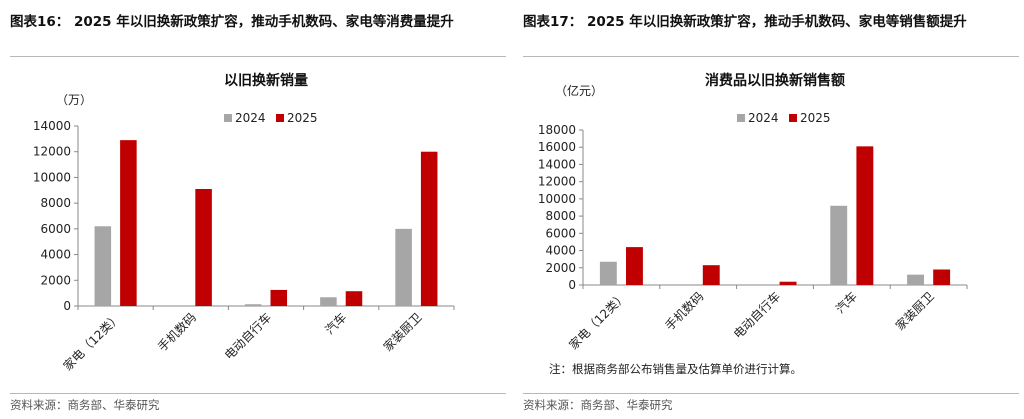 This screenshot has height=419, width=1024. What do you see at coordinates (232, 22) in the screenshot?
I see `figure-title: 图表16： 2025 年以旧换新政策扩容，推动手机数码、家电等消费量提升` at bounding box center [232, 22].